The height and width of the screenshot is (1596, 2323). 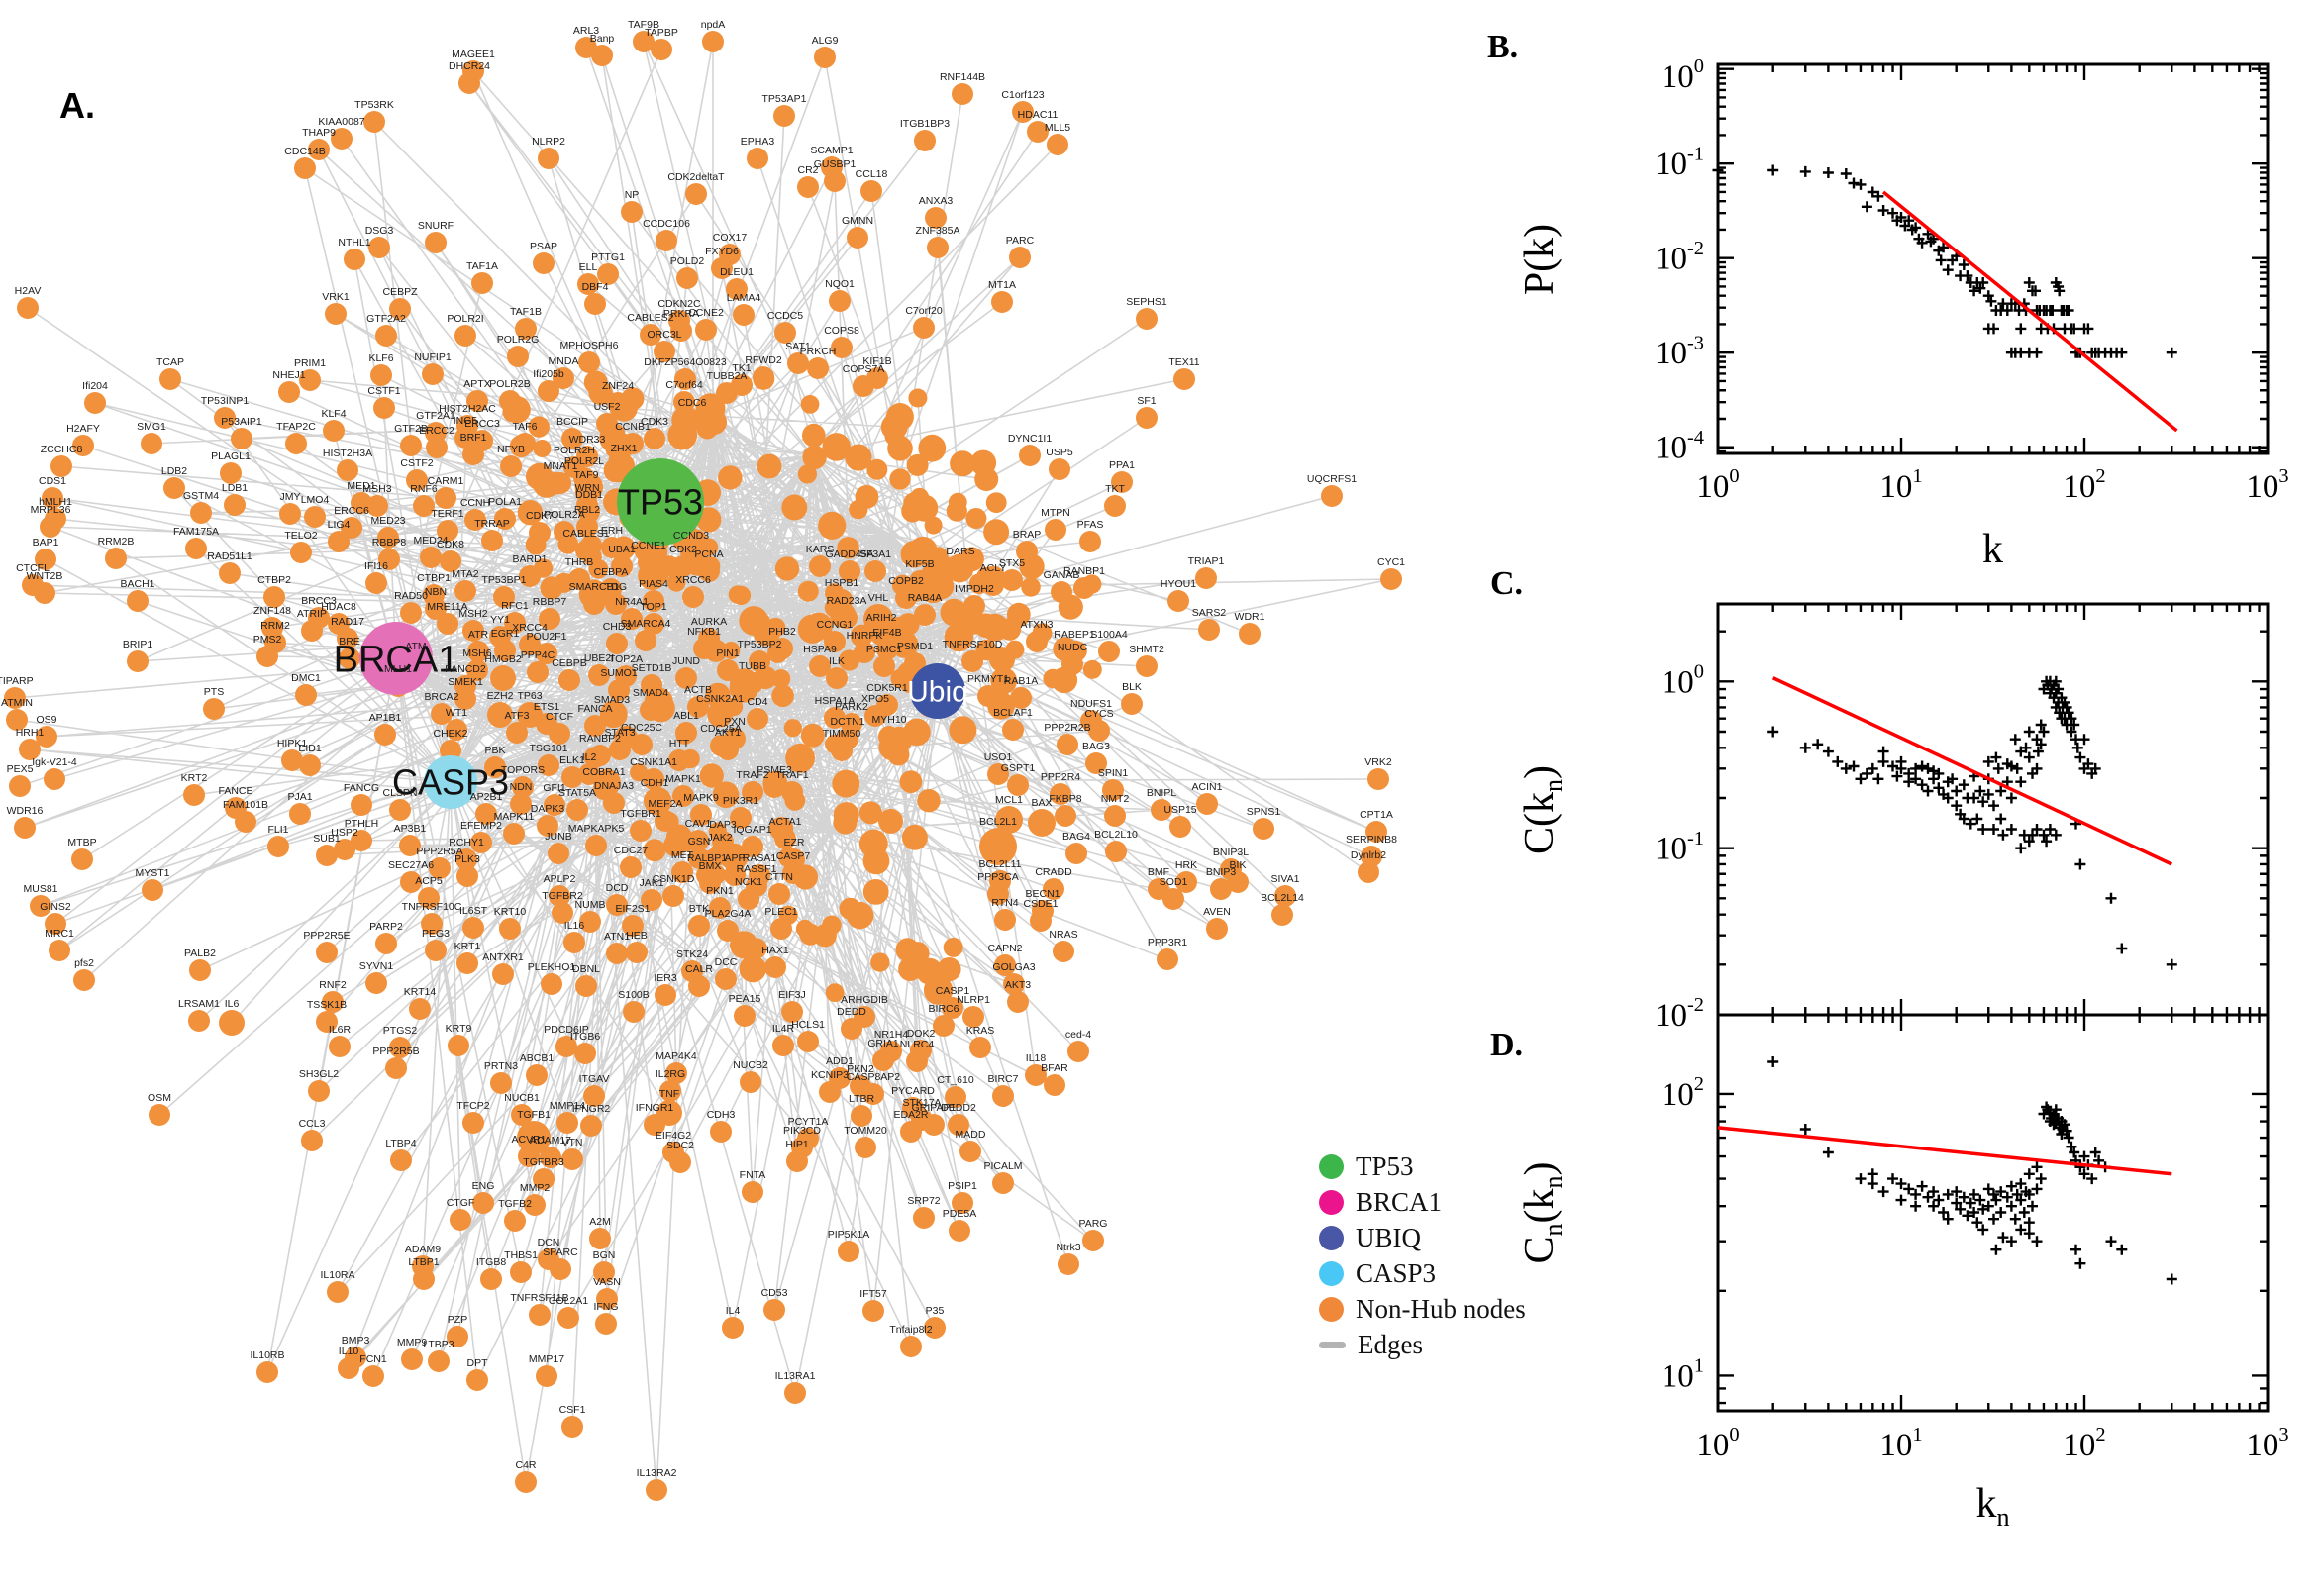 What do you see at coordinates (396, 1051) in the screenshot?
I see `network-node-label: PPP2R5B` at bounding box center [396, 1051].